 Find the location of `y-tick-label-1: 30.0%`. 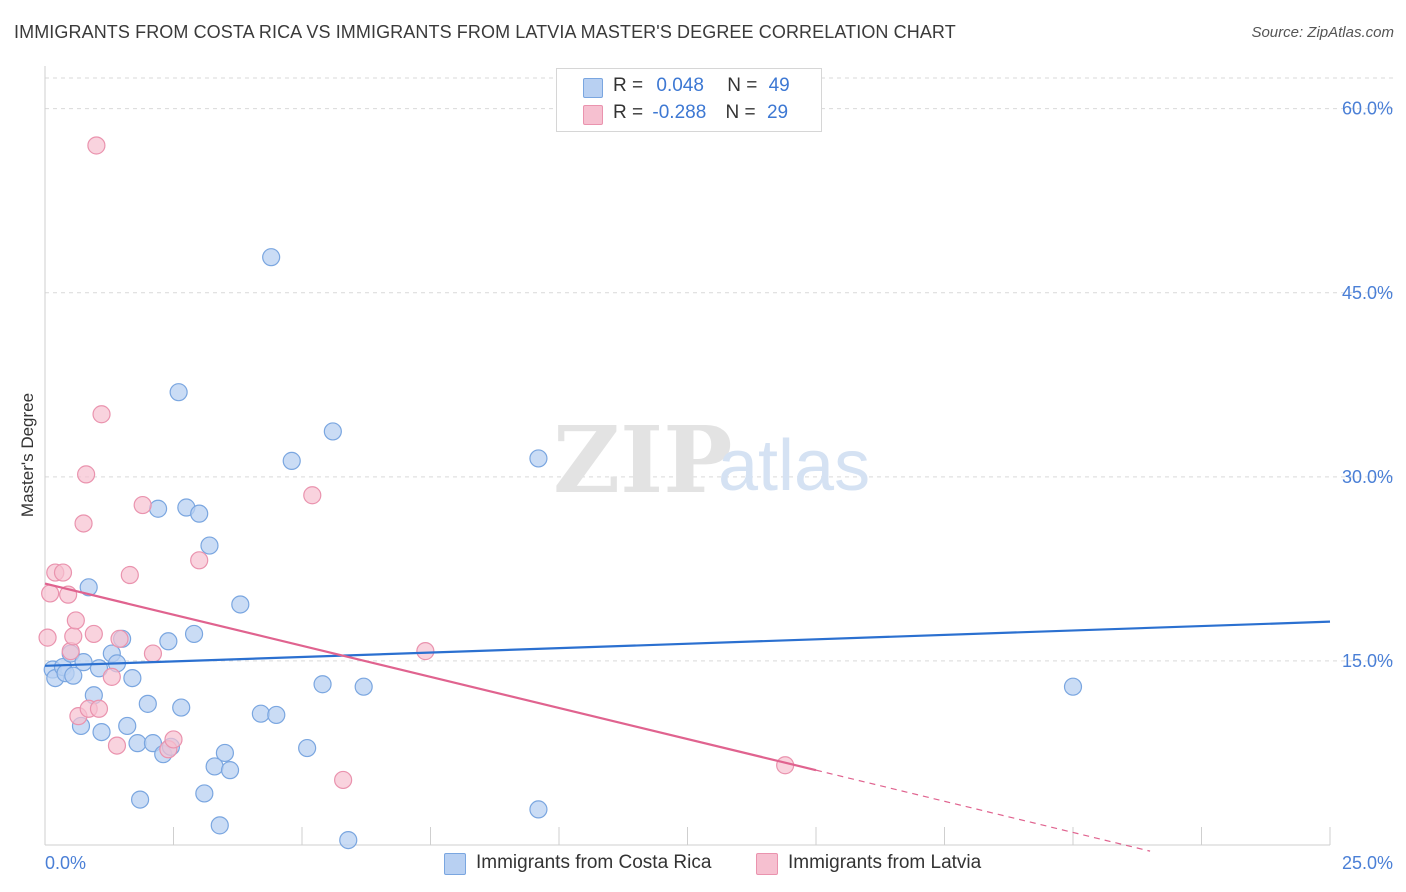

y-tick-label-1: 30.0% is located at coordinates (1367, 477).